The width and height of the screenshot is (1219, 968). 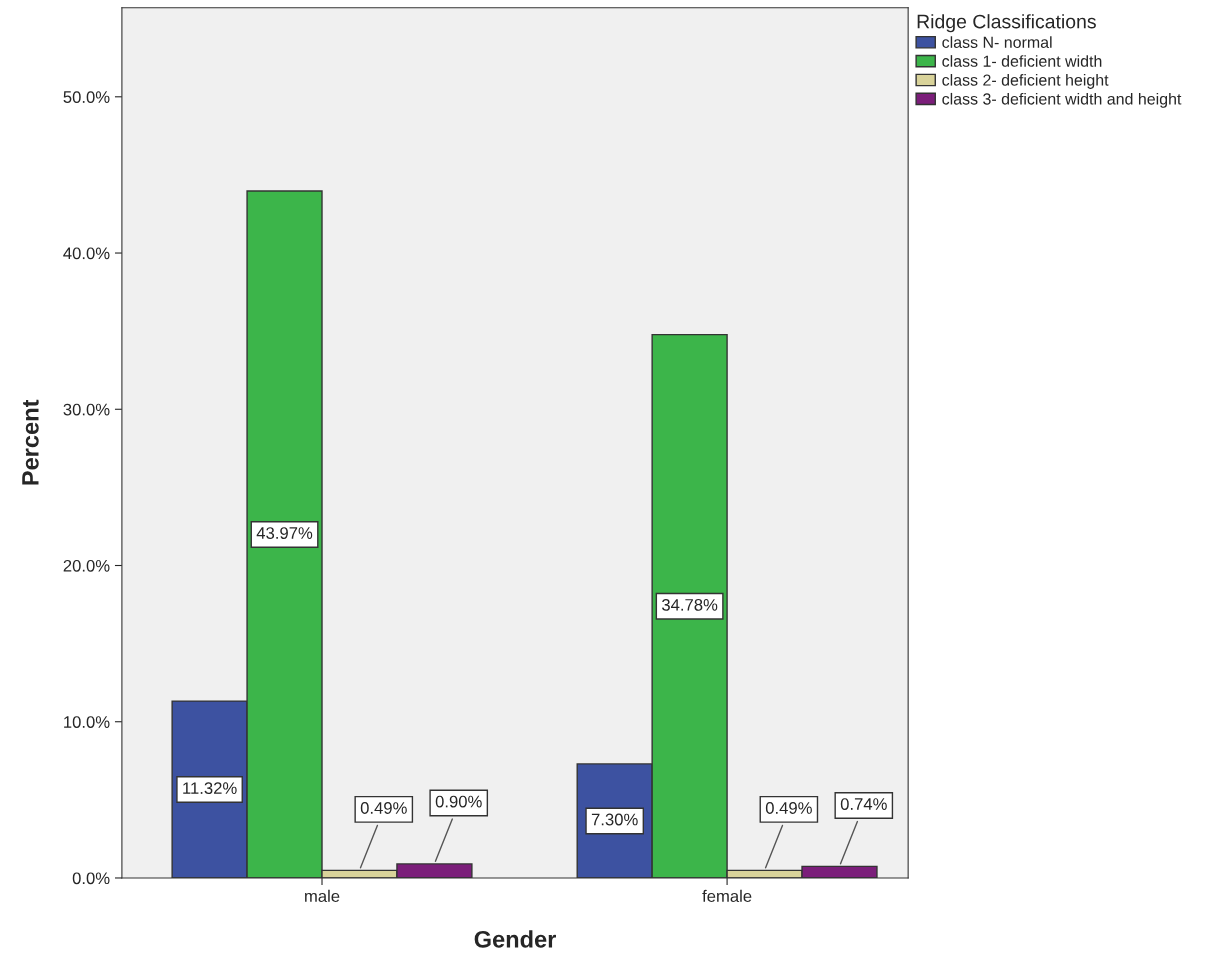 What do you see at coordinates (863, 804) in the screenshot?
I see `data-label: 0.74%` at bounding box center [863, 804].